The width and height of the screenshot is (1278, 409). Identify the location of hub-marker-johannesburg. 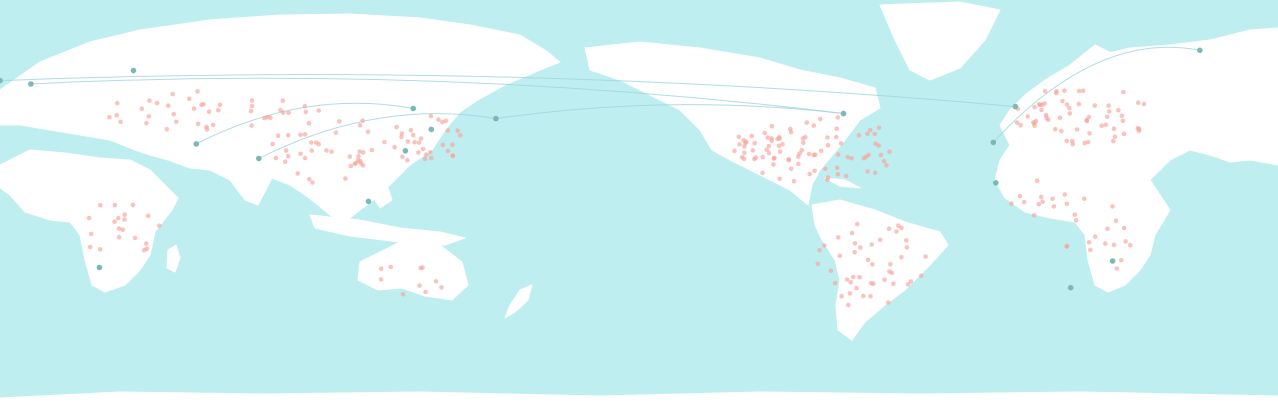
(99, 267).